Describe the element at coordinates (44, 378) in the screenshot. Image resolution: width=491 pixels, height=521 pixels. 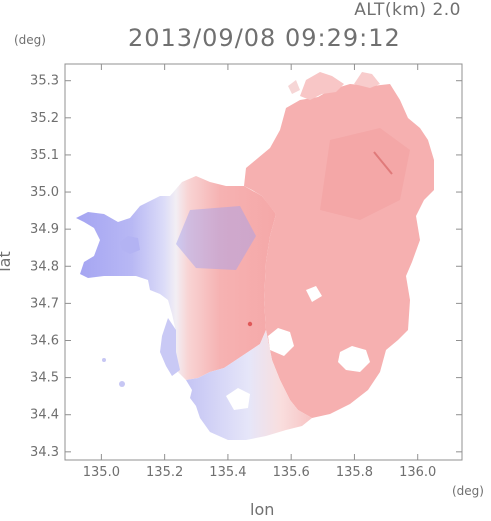
I see `y-tick-label: 34.5` at that location.